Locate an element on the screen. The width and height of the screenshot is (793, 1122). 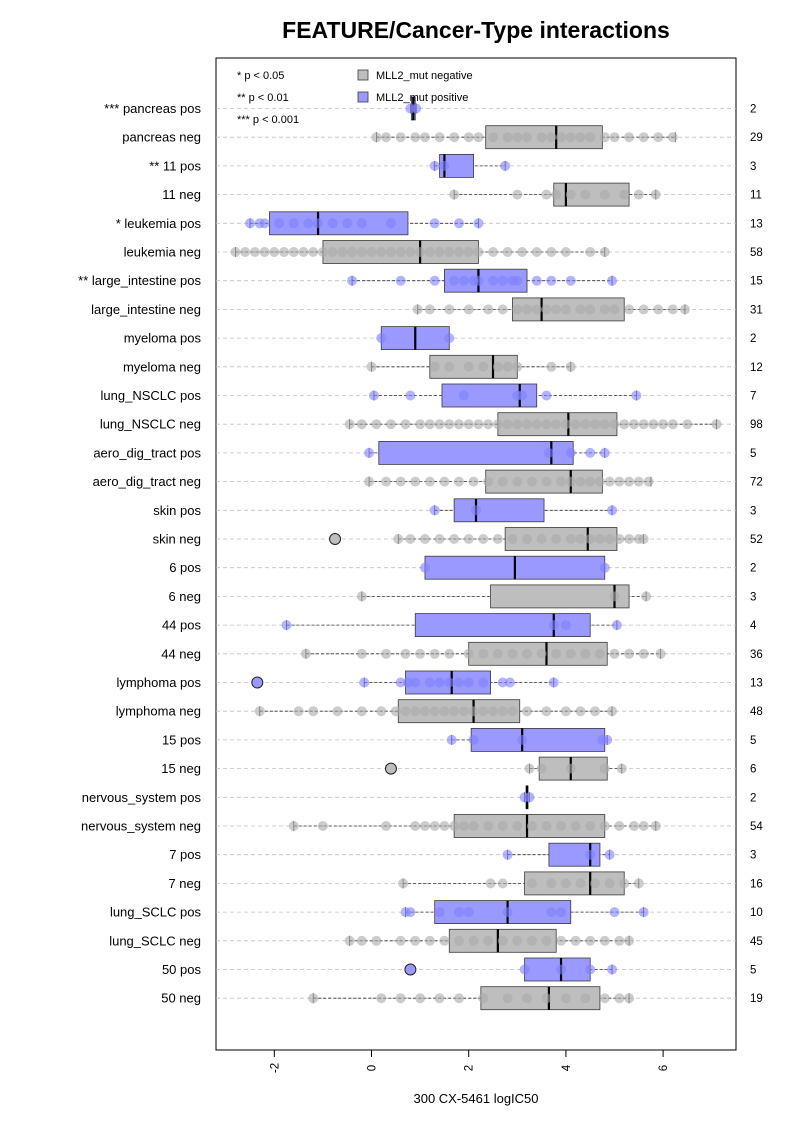
row-count: 54 is located at coordinates (756, 827).